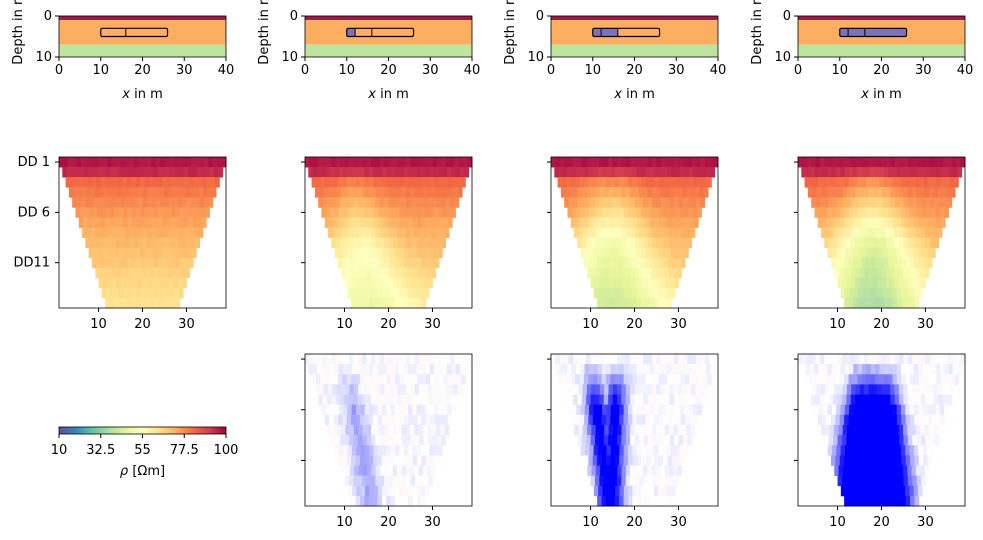  What do you see at coordinates (100, 450) in the screenshot?
I see `colorbar-tick-label: 32.5` at bounding box center [100, 450].